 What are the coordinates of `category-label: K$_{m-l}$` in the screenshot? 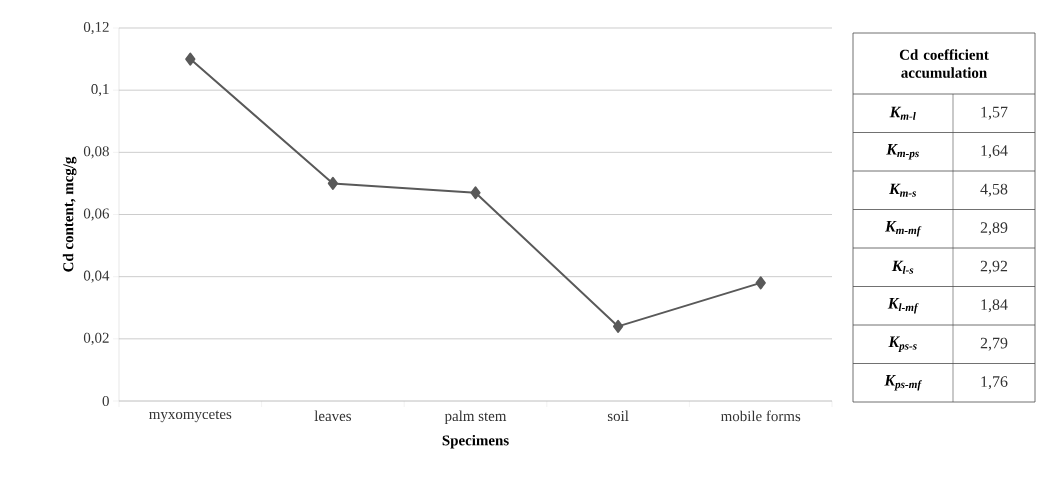 It's located at (902, 113).